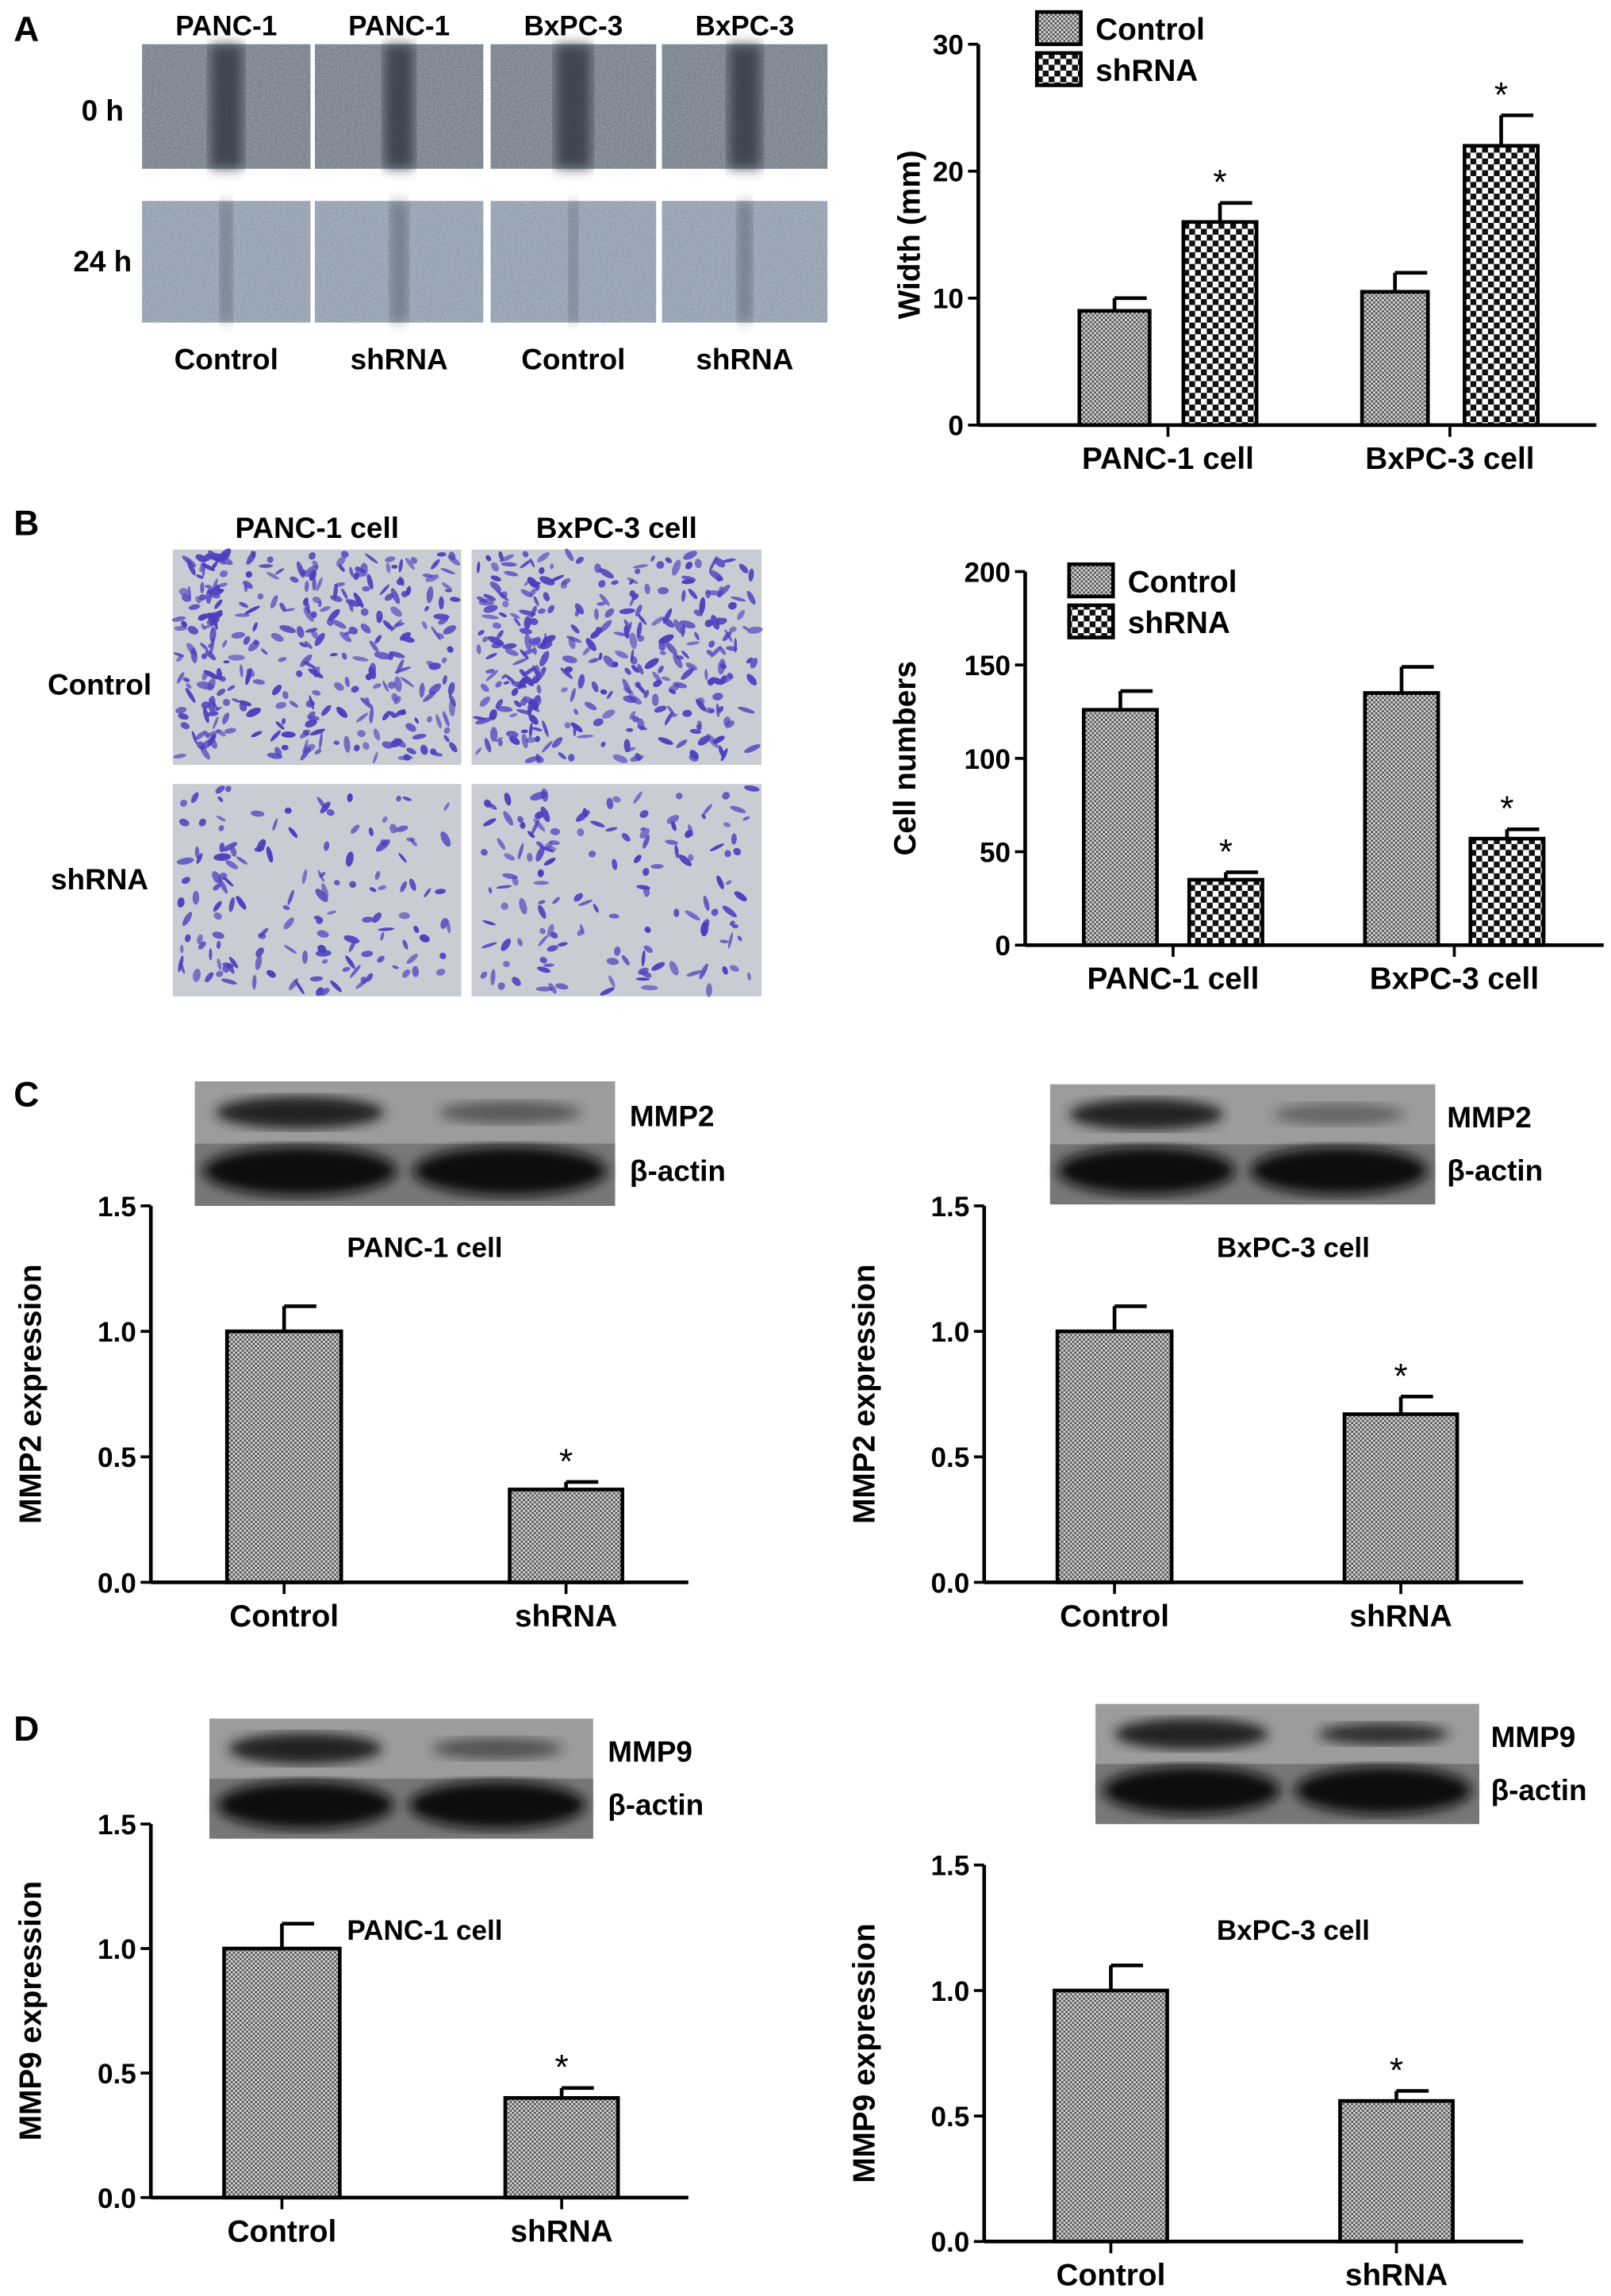 The image size is (1611, 2296). Describe the element at coordinates (26, 523) in the screenshot. I see `panel-label-b: B` at that location.